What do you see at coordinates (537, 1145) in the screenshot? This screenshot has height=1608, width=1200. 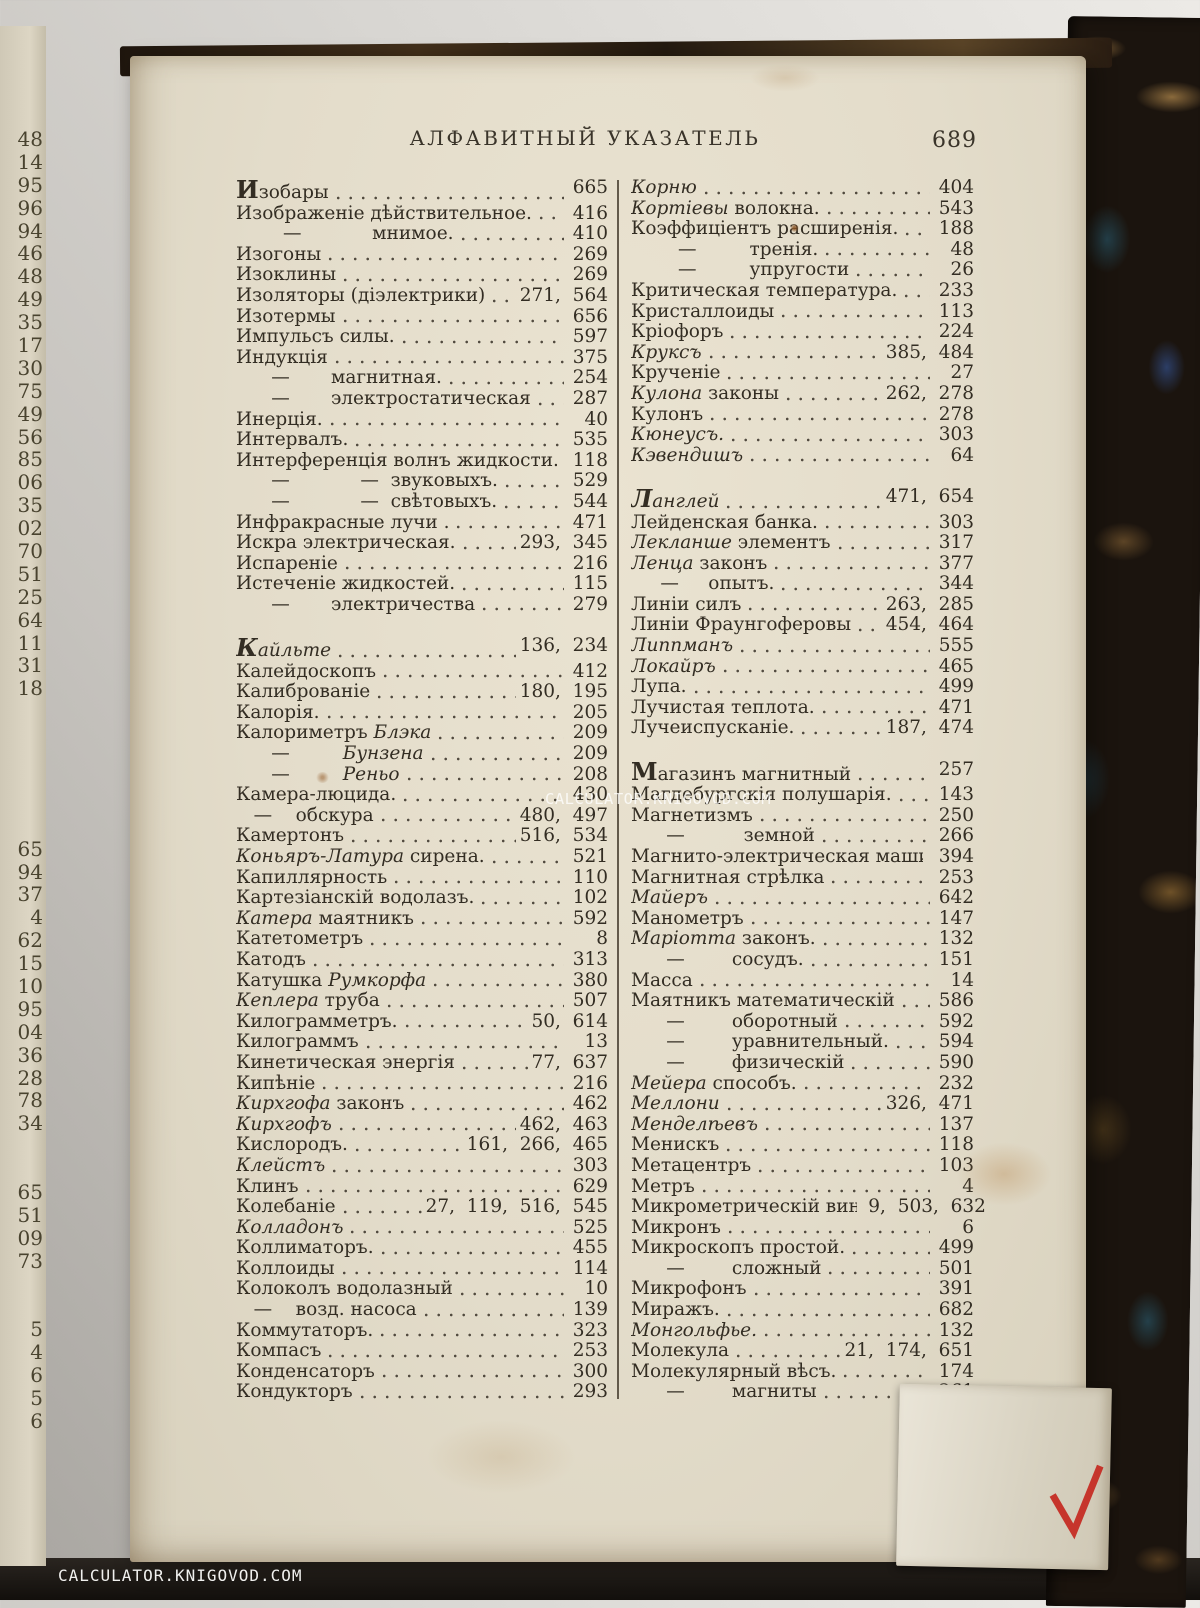 I see `entry-pages: 161, 266, 465` at bounding box center [537, 1145].